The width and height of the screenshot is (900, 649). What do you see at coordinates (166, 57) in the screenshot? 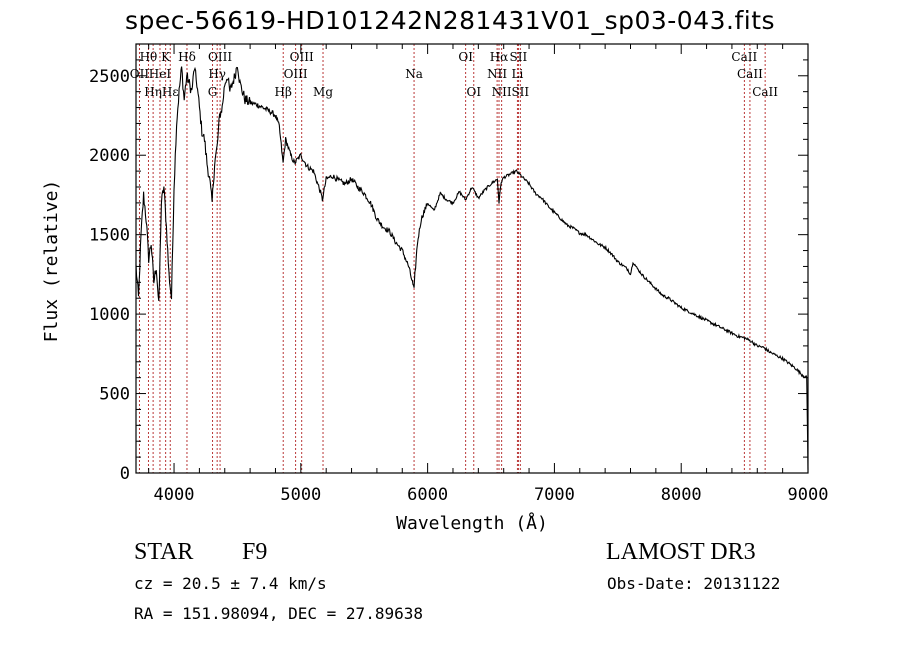
I see `line-label: K` at bounding box center [166, 57].